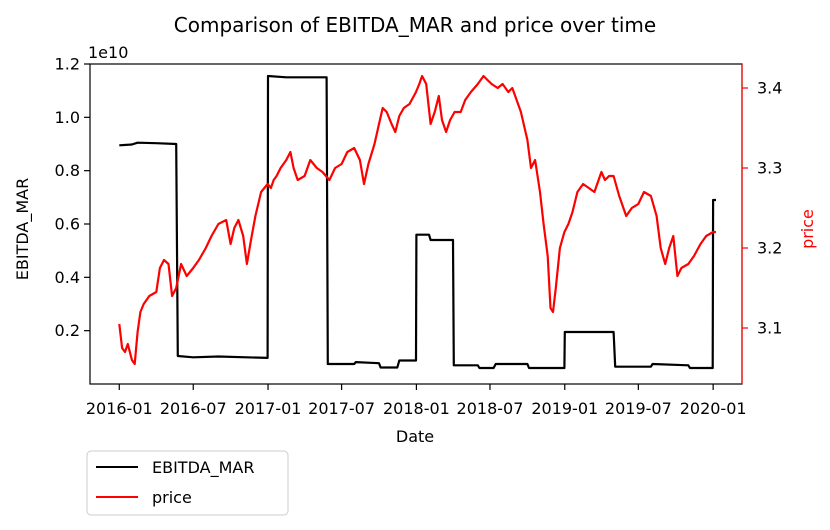 Image resolution: width=830 pixels, height=530 pixels. Describe the element at coordinates (67, 117) in the screenshot. I see `left-y-tick-label: 1.0` at that location.